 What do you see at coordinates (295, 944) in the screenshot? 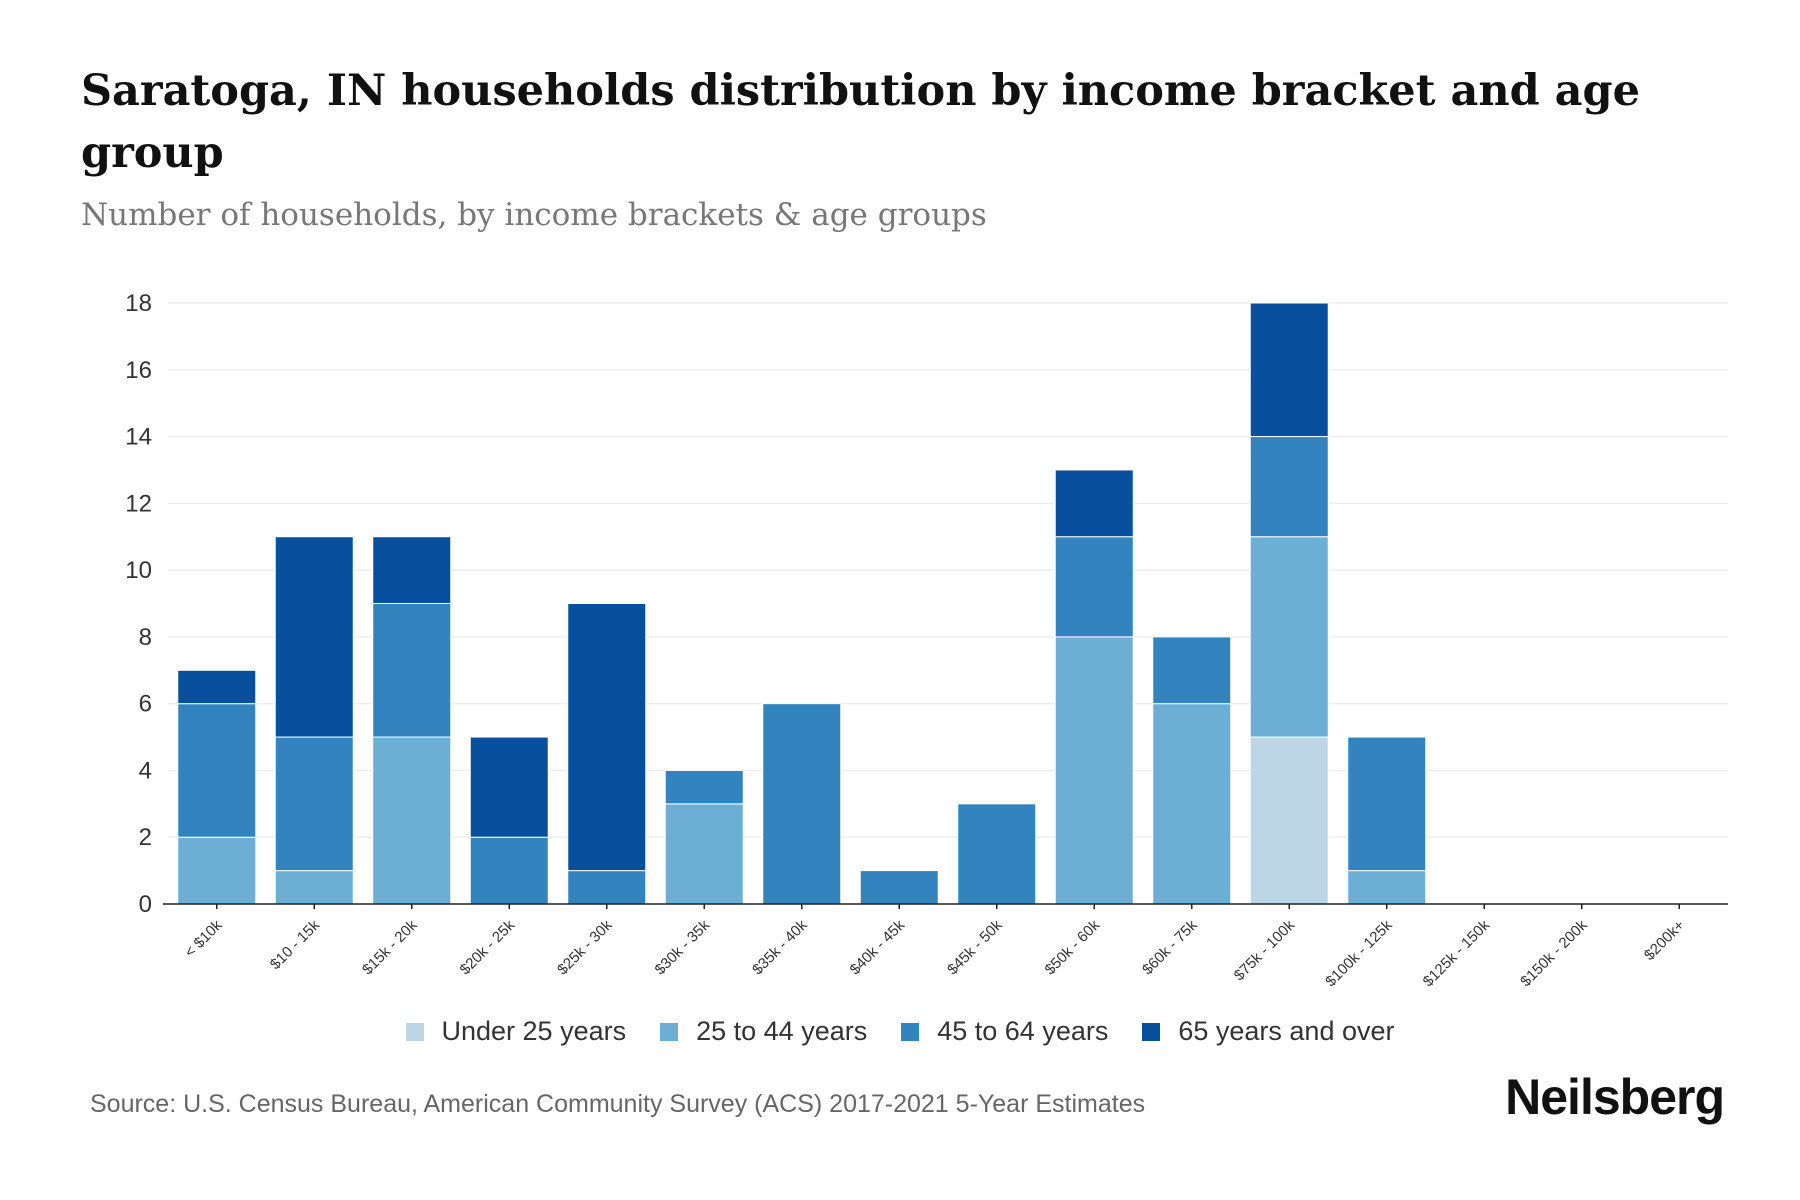
I see `x-tick-label: $10 - 15k` at bounding box center [295, 944].